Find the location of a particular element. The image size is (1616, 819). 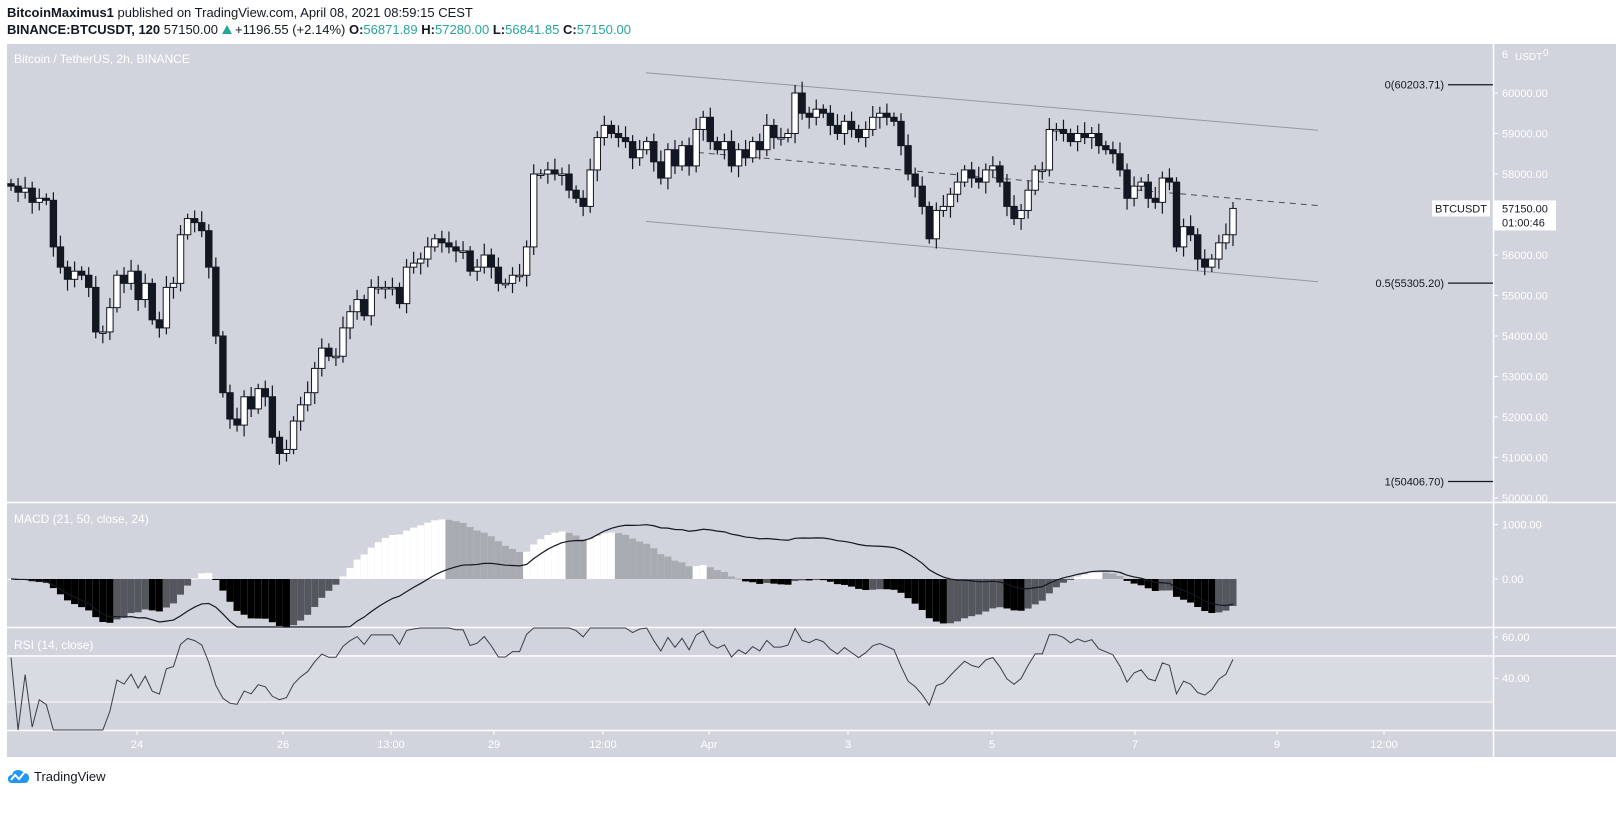

author-name: BitcoinMaximus1 is located at coordinates (60, 12).